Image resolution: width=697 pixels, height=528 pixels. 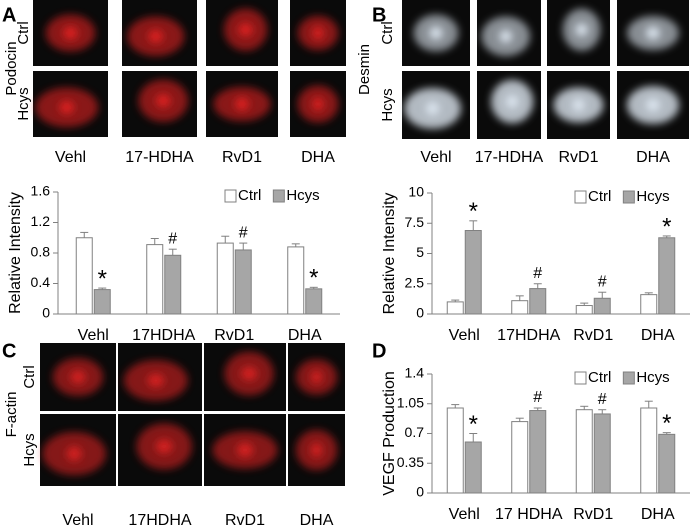 I want to click on x-tick-label: RvD1, so click(x=593, y=335).